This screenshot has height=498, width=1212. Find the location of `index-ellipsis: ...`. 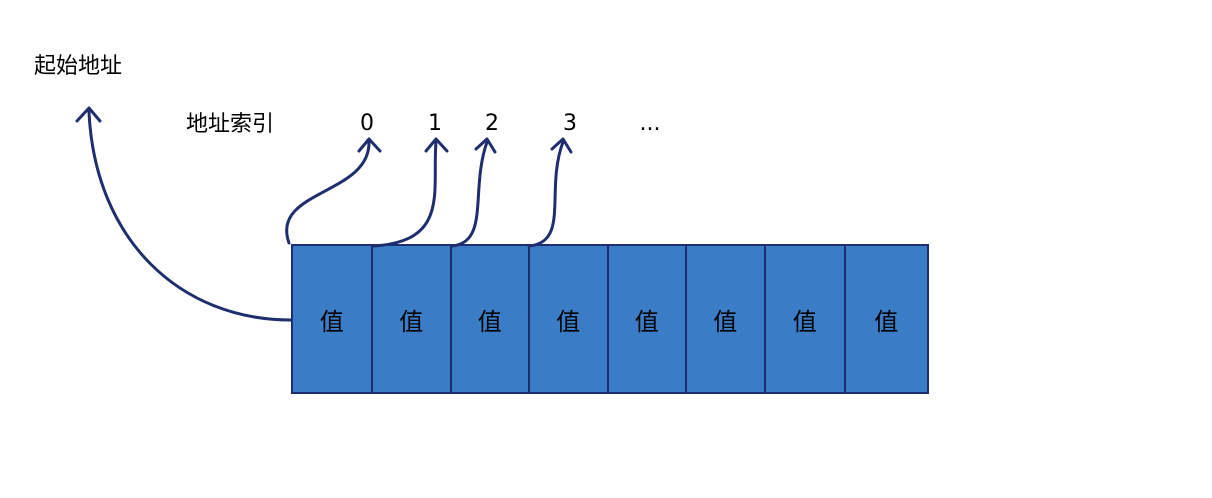

index-ellipsis: ... is located at coordinates (650, 123).